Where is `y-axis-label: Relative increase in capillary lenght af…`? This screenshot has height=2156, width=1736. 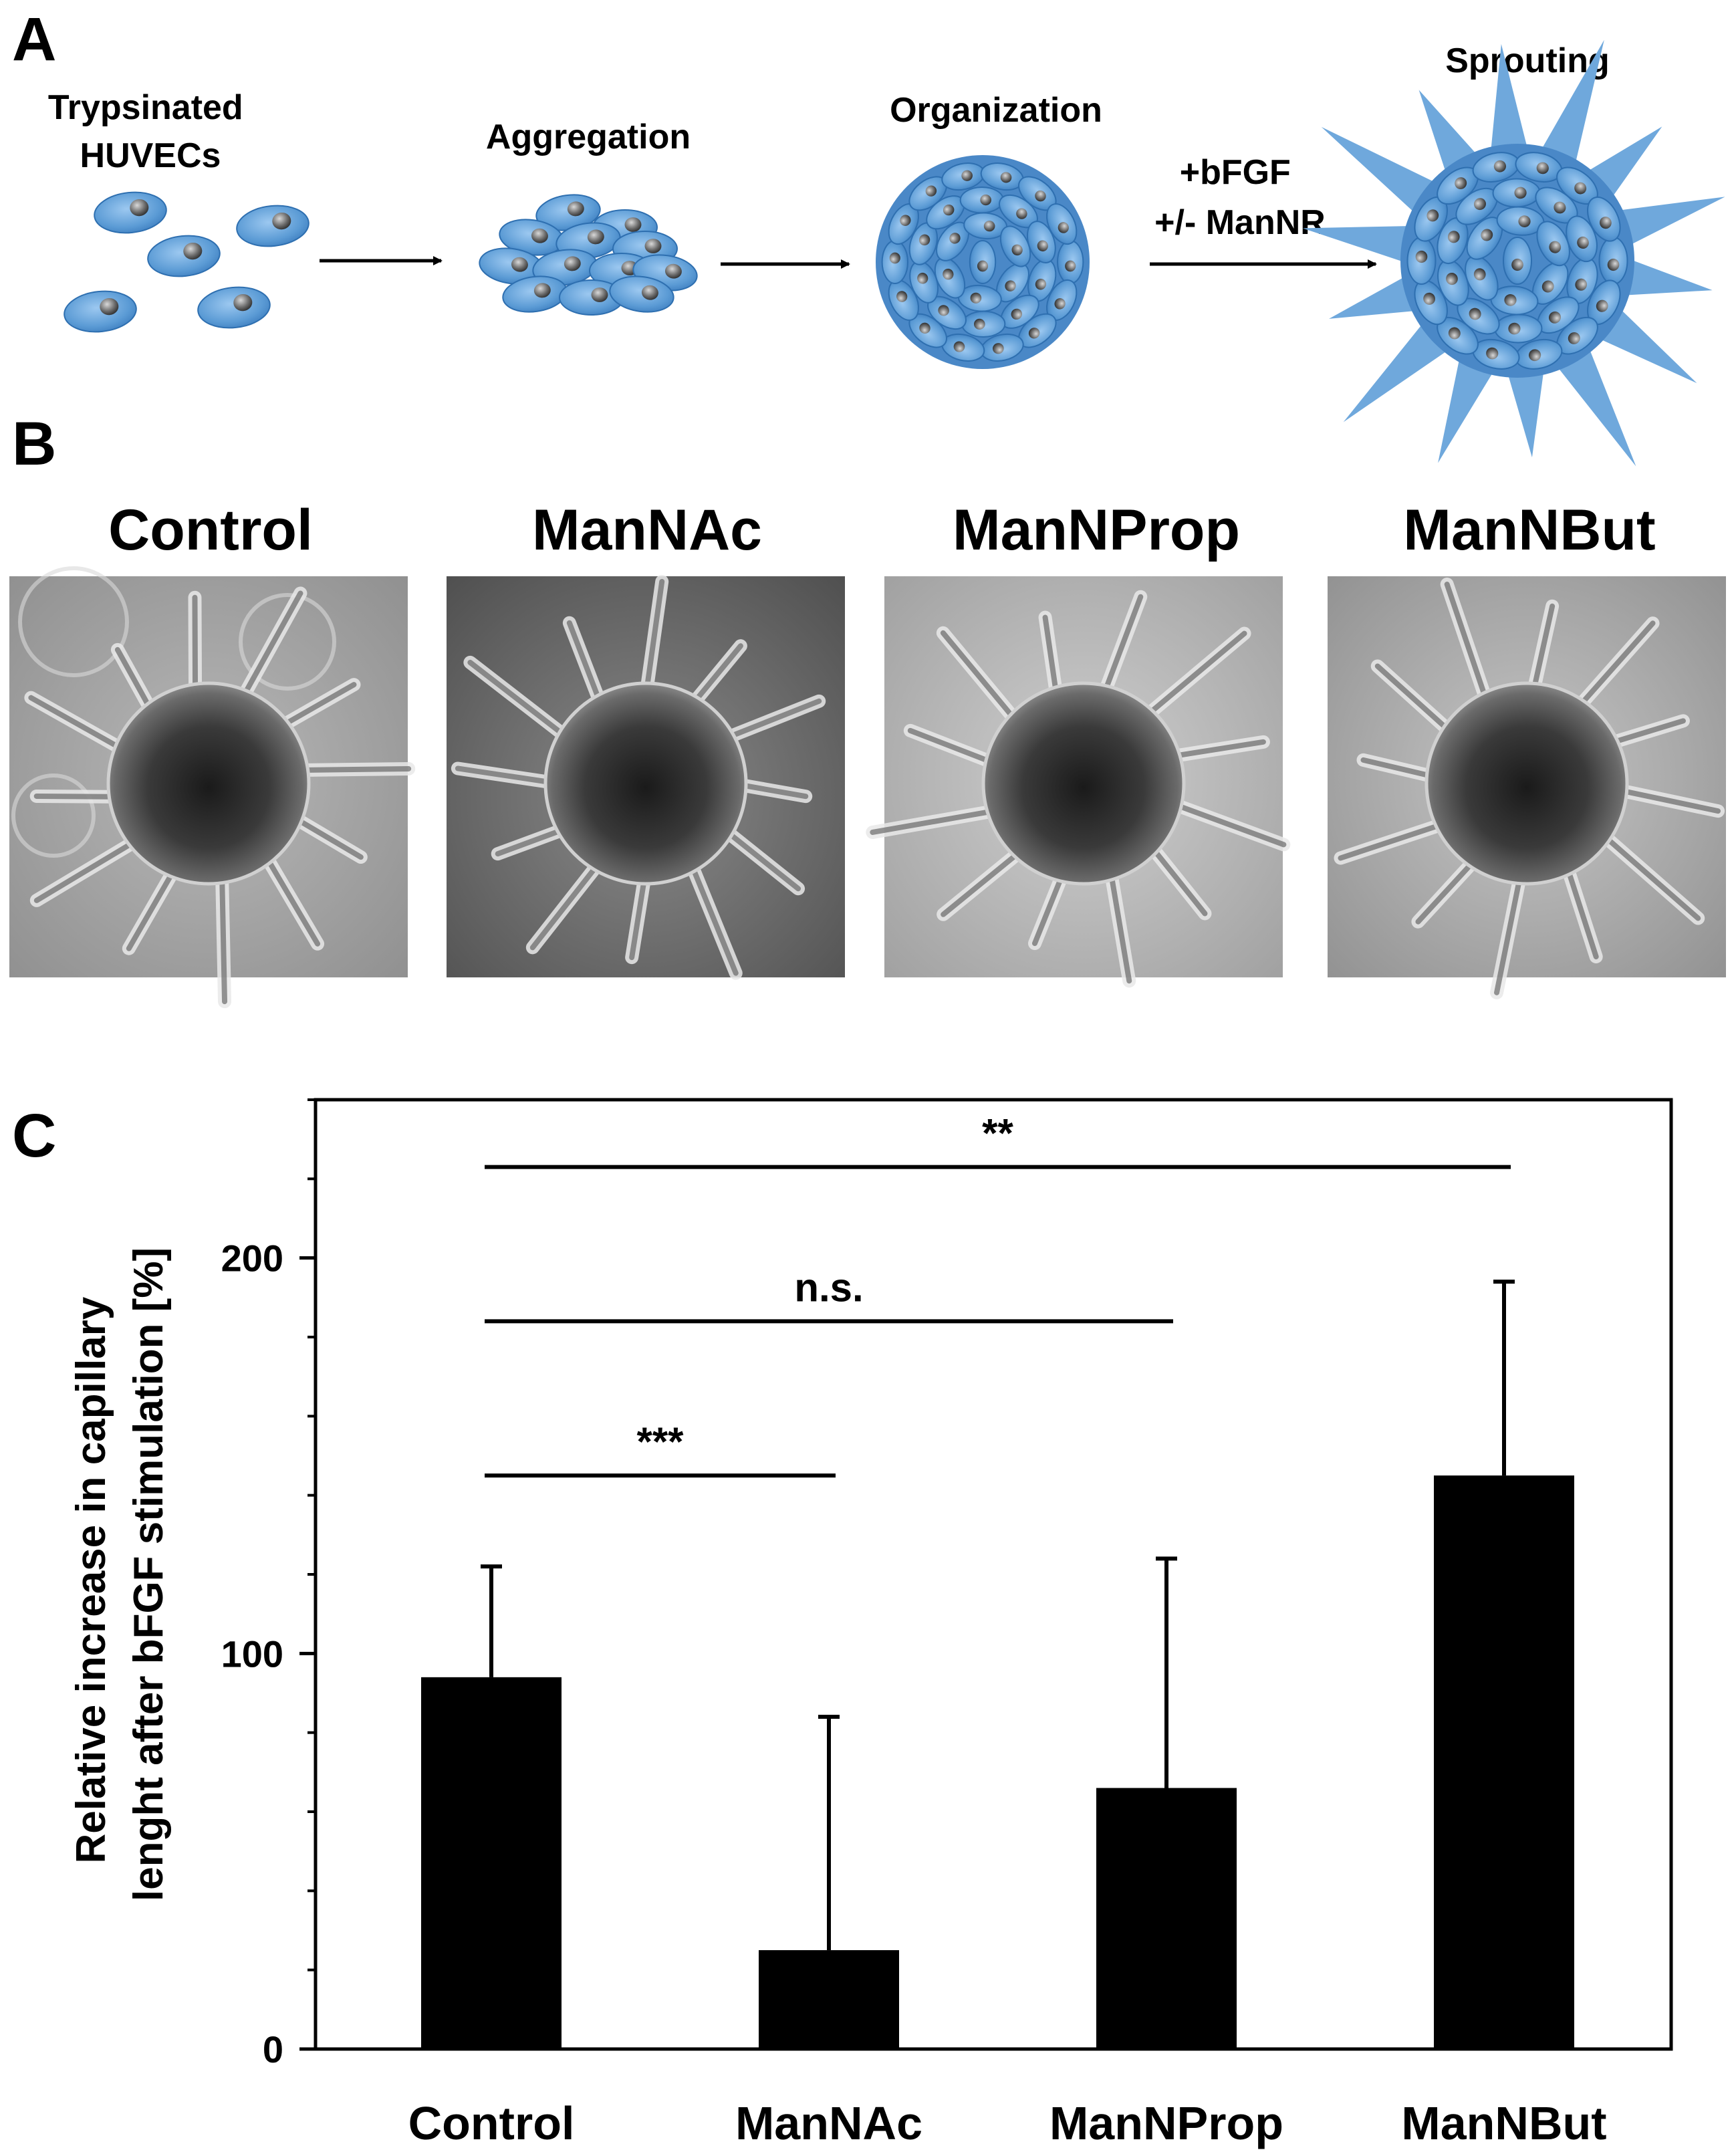 y-axis-label: Relative increase in capillary lenght af… is located at coordinates (120, 1574).